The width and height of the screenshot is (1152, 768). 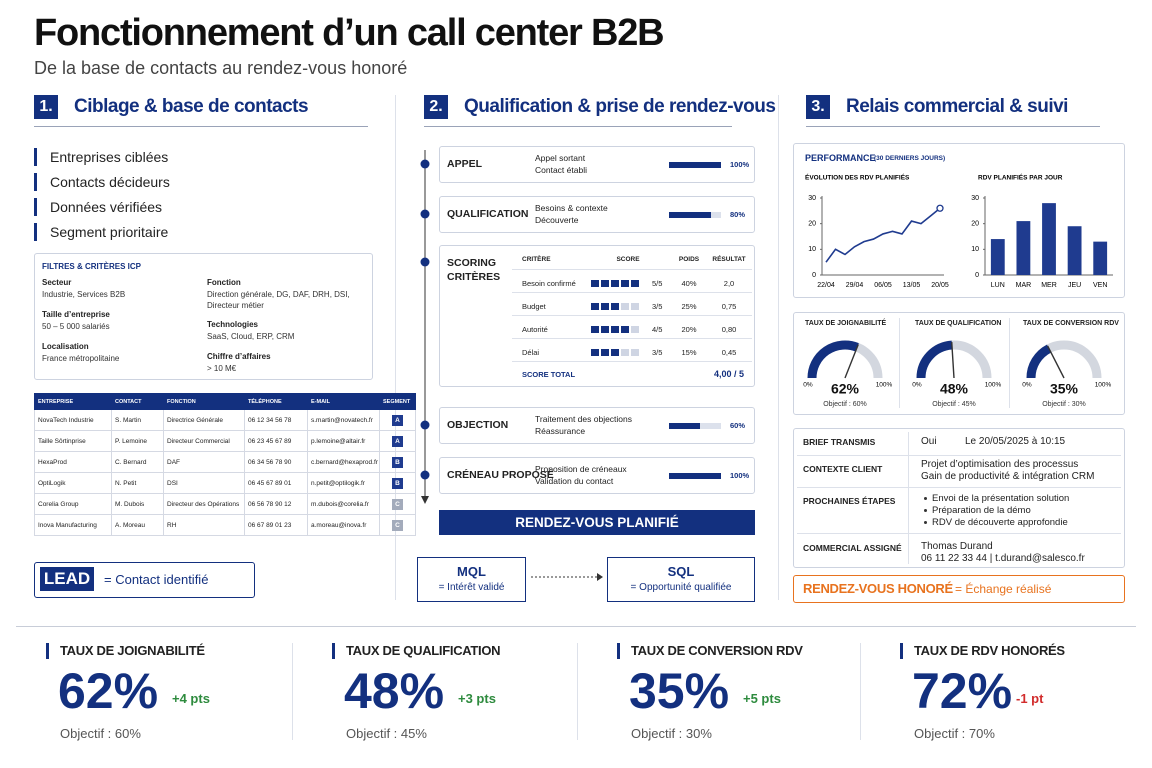 What do you see at coordinates (1008, 476) in the screenshot?
I see `brief-line: Gain de productivité & intégration CRM` at bounding box center [1008, 476].